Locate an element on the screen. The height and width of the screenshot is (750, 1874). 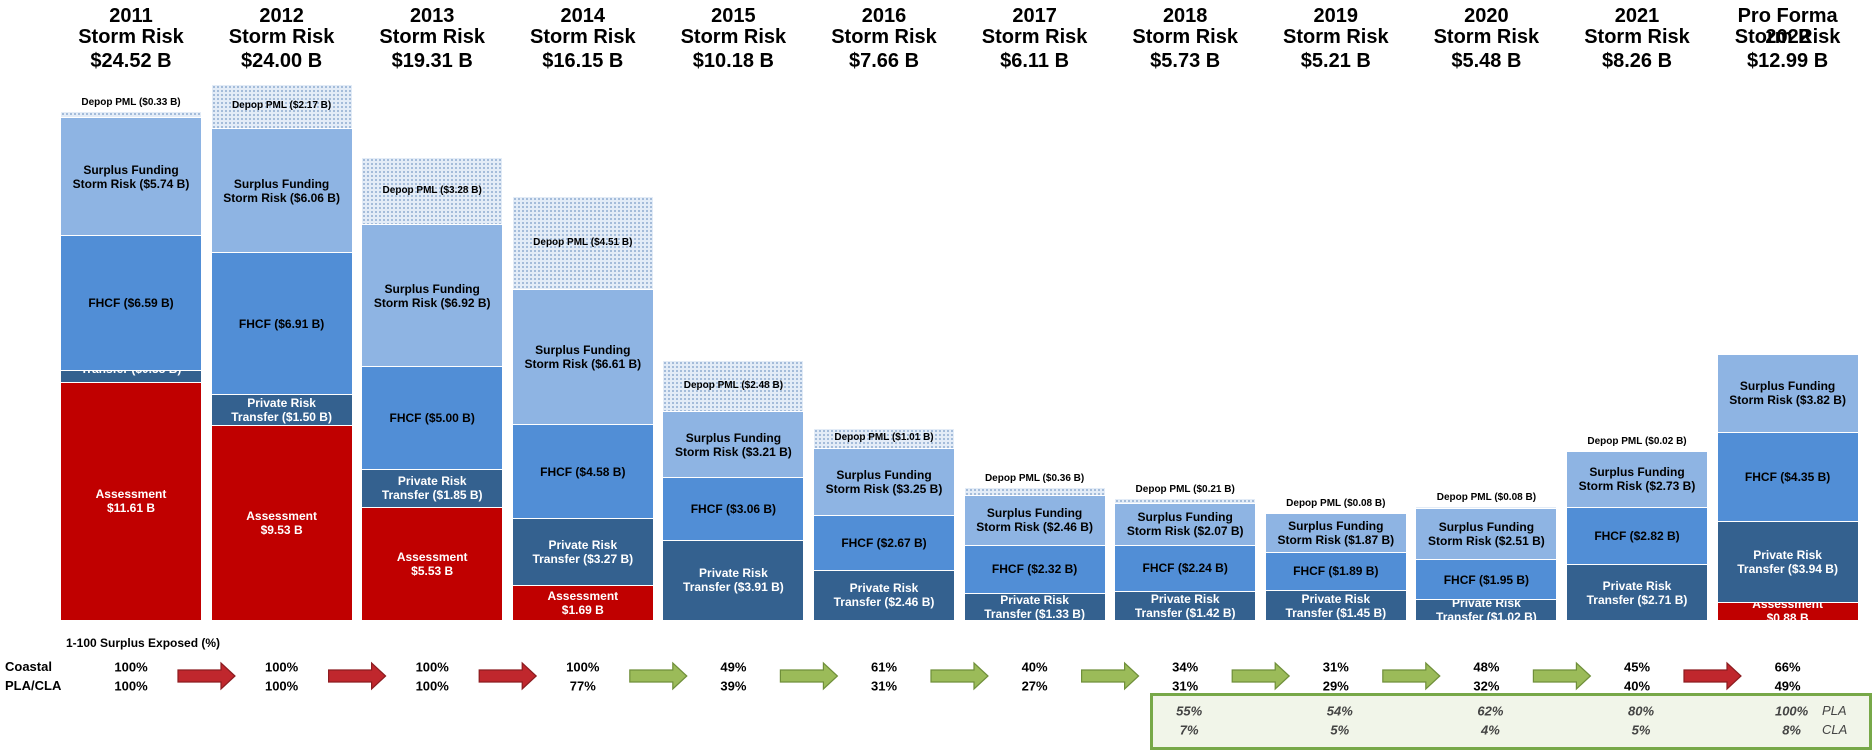
bar-segment: Surplus Funding Storm Risk ($6.06 B) is located at coordinates (281, 190).